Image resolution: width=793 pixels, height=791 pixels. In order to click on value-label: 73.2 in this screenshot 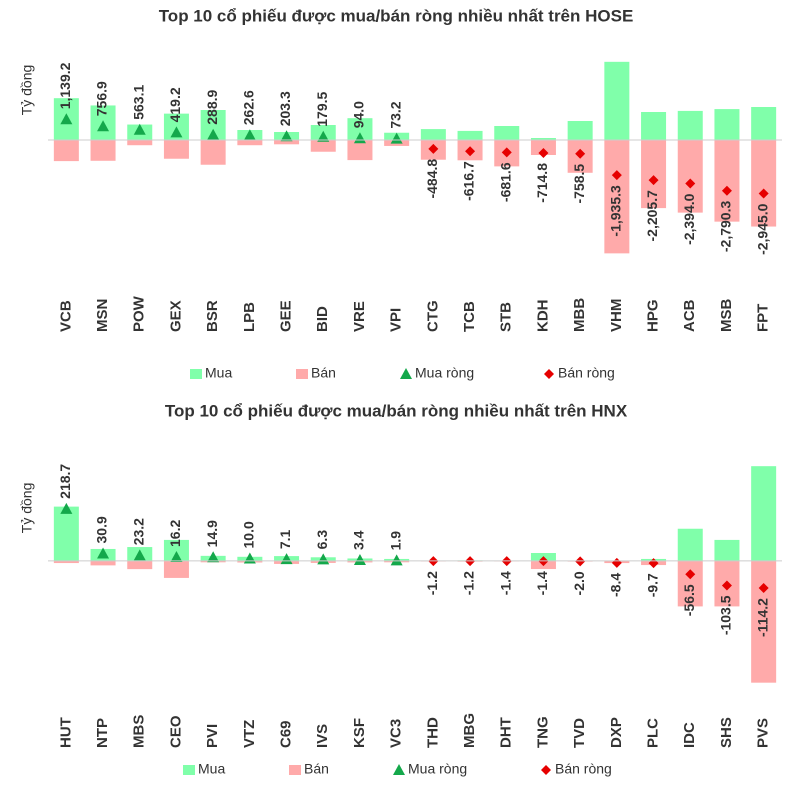, I will do `click(395, 114)`.